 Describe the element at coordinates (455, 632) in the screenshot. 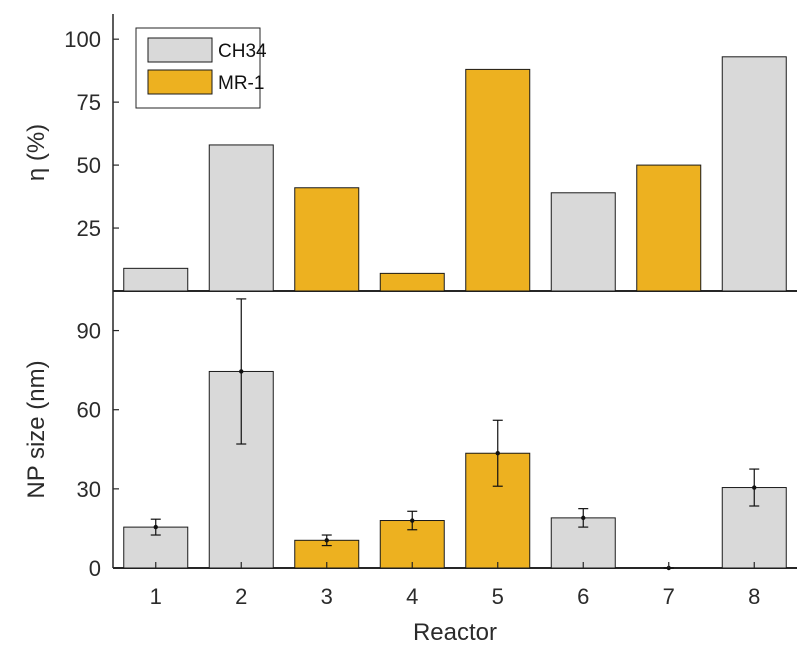

I see `np-size-x-axis-label: Reactor` at that location.